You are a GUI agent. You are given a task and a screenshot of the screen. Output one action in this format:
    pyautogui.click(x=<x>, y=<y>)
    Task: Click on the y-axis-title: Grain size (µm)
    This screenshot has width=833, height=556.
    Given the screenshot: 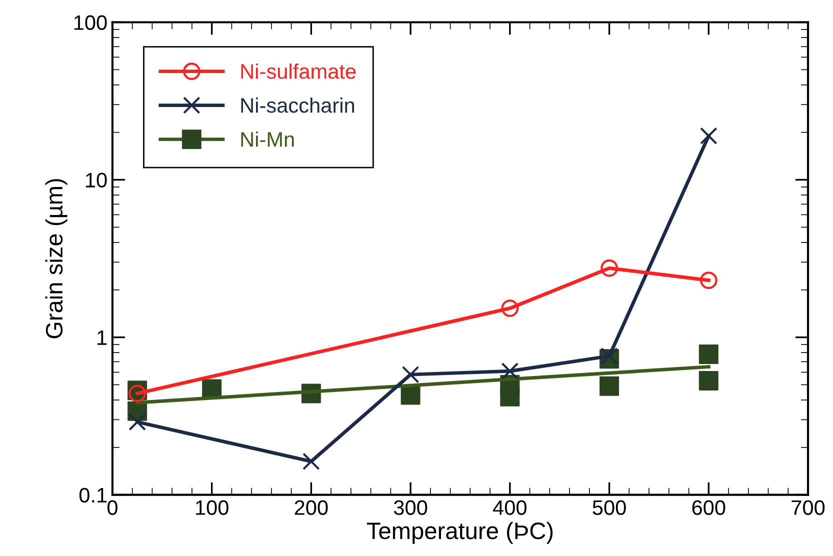 What is the action you would take?
    pyautogui.click(x=56, y=258)
    